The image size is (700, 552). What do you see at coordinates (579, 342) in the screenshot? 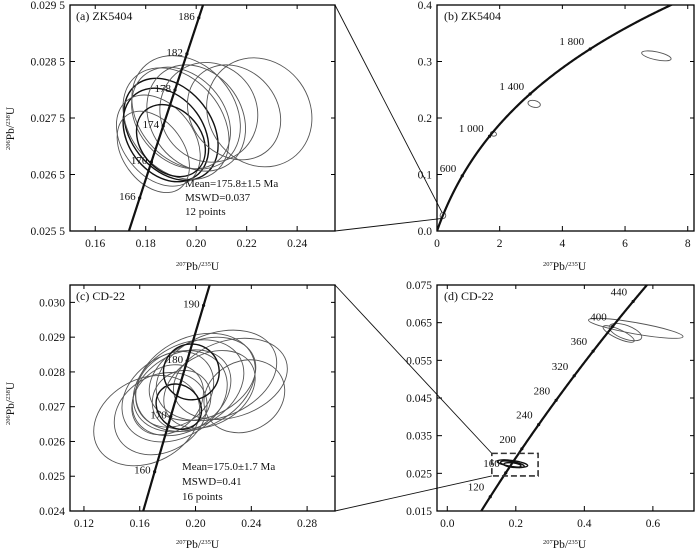
I see `concordia-age-label: 360` at bounding box center [579, 342].